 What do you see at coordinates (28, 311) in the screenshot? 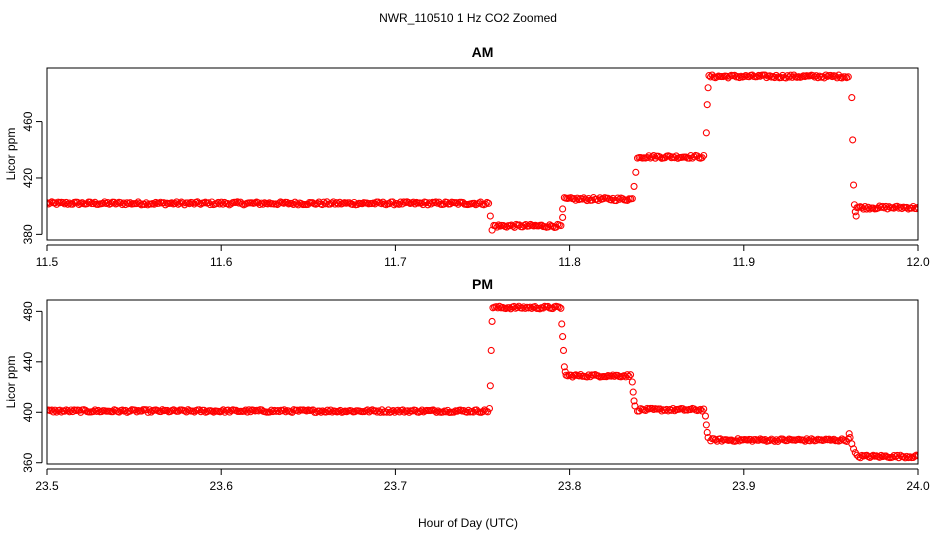
I see `pm-y-tick-label: 480` at bounding box center [28, 311].